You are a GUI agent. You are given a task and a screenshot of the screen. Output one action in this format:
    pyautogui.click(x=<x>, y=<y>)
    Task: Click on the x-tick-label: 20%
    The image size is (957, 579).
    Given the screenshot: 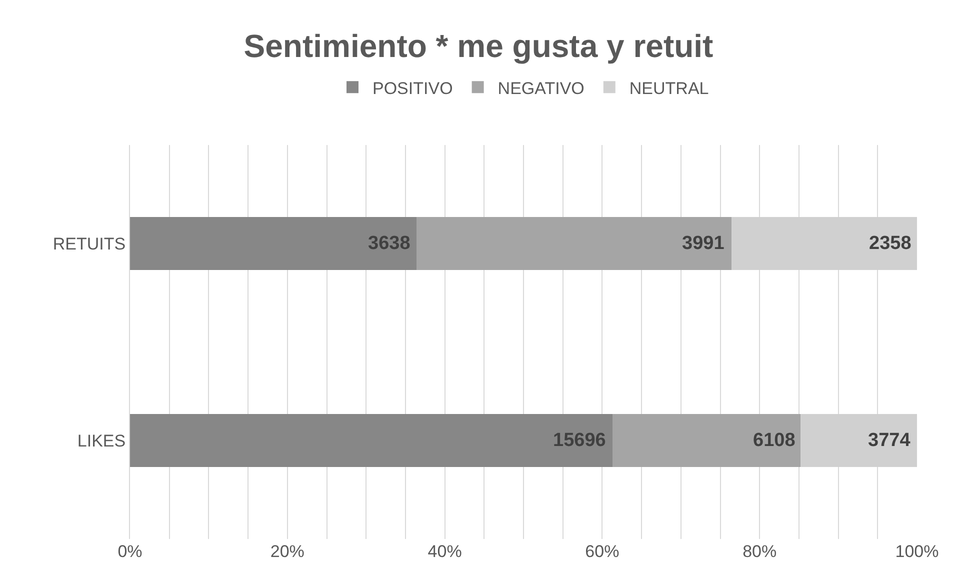 What is the action you would take?
    pyautogui.click(x=287, y=551)
    